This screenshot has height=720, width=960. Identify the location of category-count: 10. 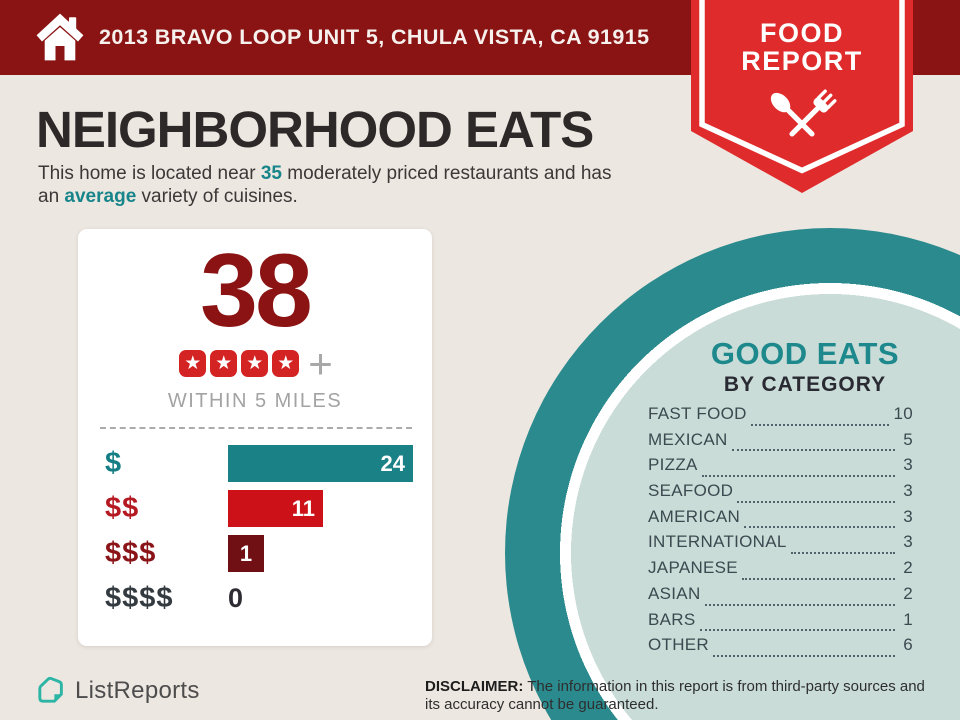
(903, 413).